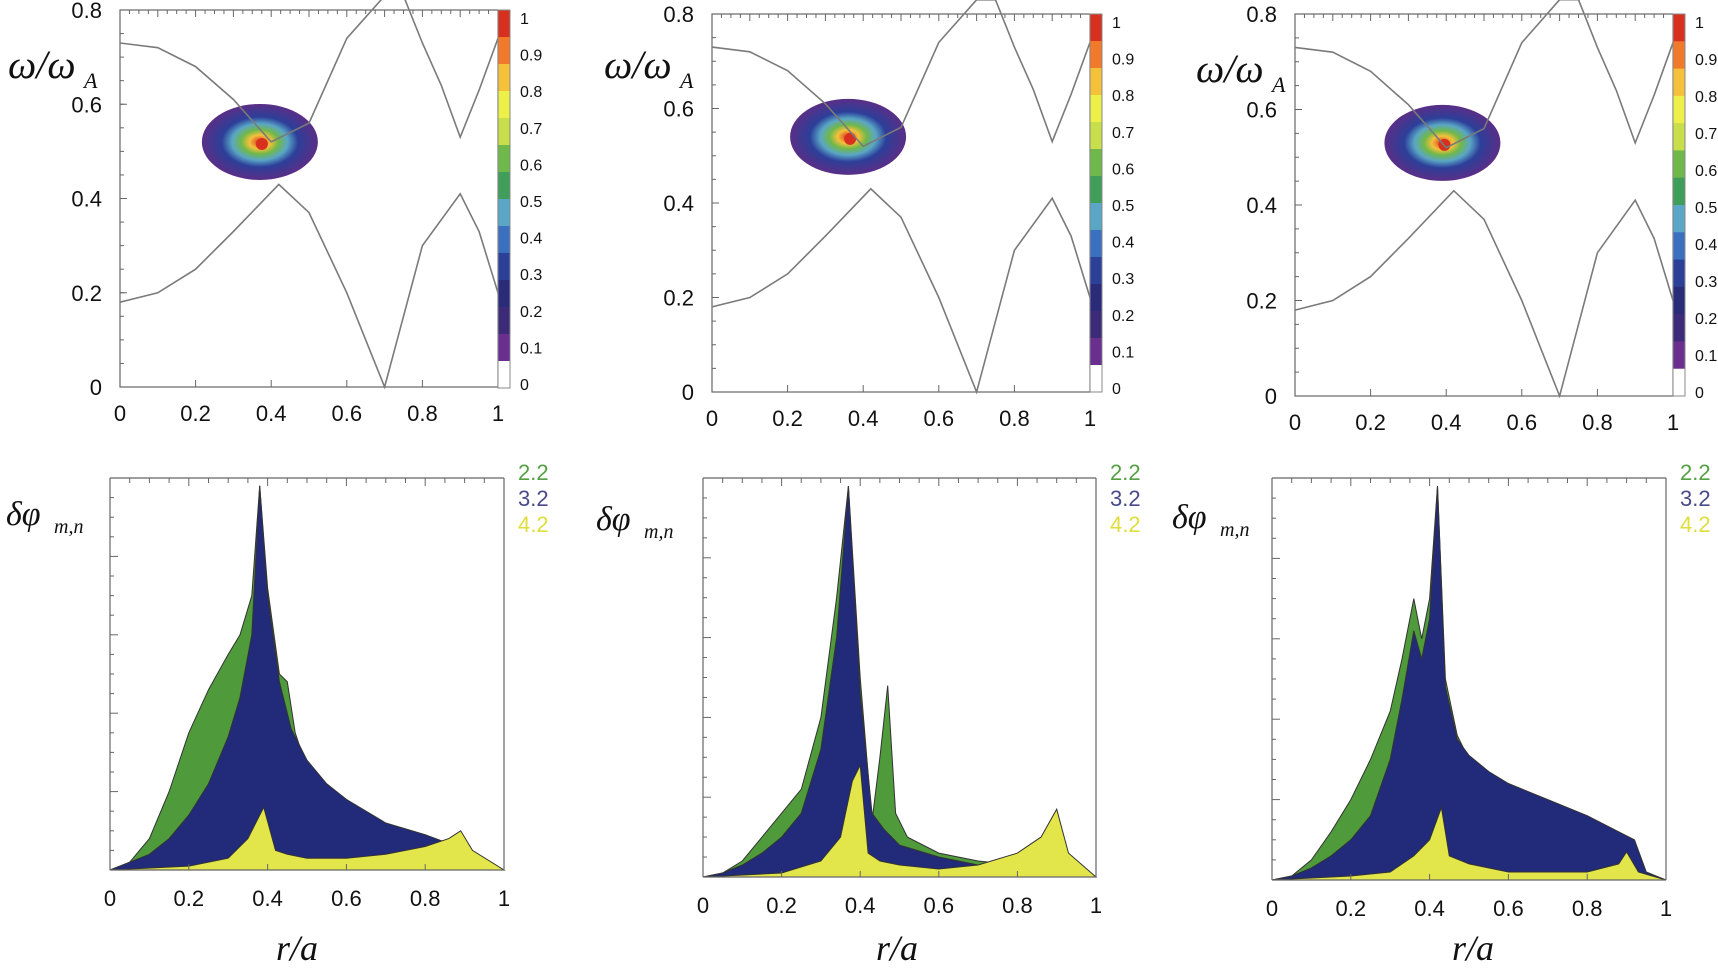 The width and height of the screenshot is (1718, 975). What do you see at coordinates (1210, 520) in the screenshot?
I see `bottom-right-ylabel: δφ m,n` at bounding box center [1210, 520].